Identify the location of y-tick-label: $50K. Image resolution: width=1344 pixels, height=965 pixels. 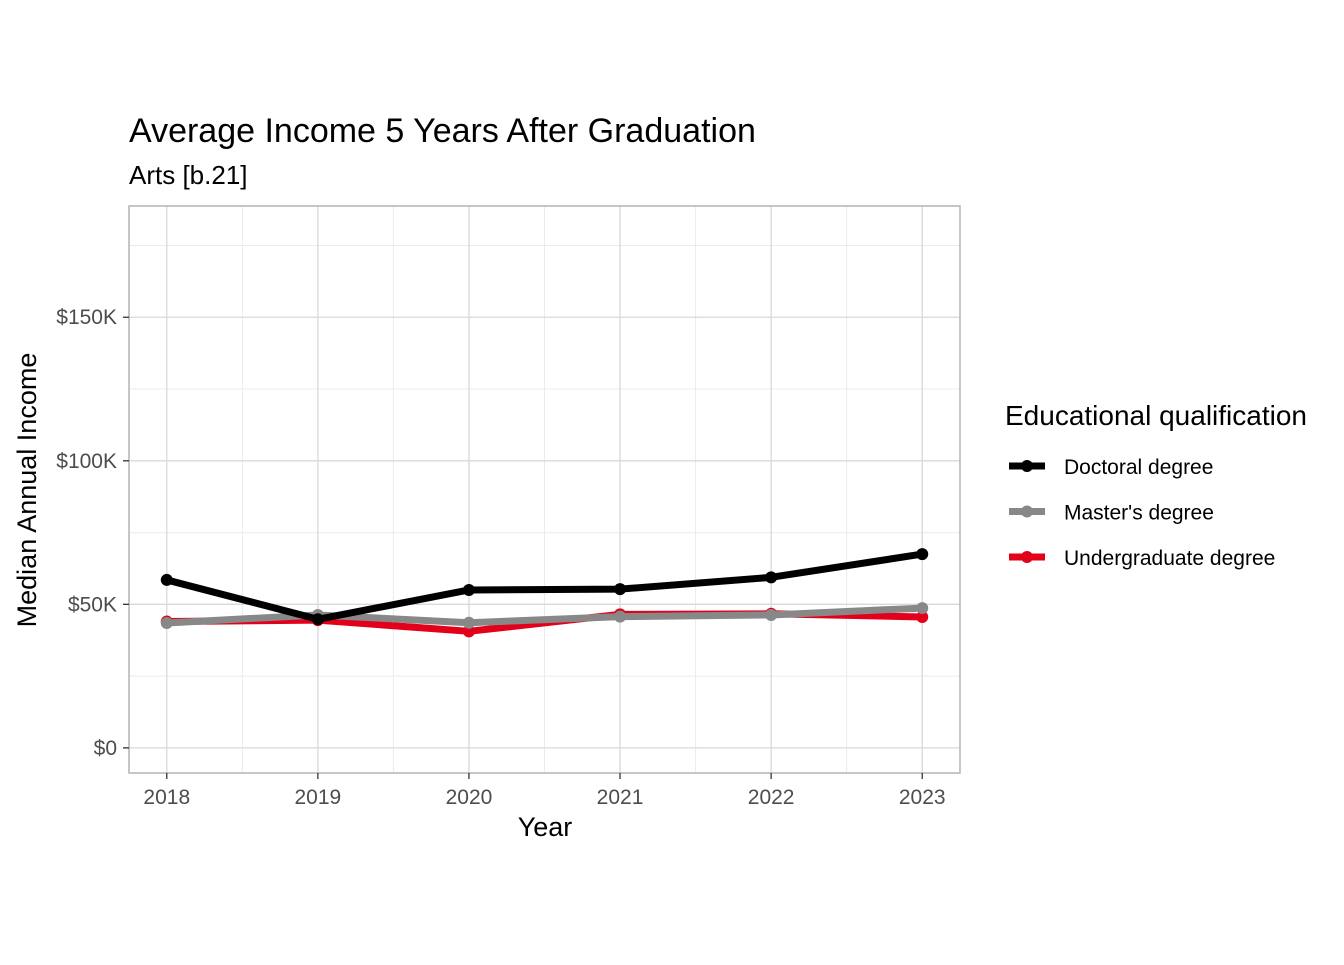
(92, 604).